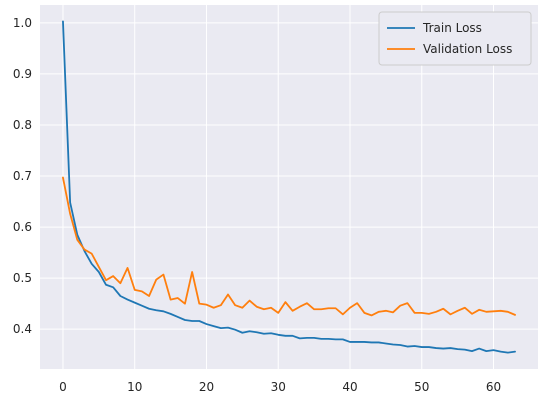  What do you see at coordinates (22, 329) in the screenshot?
I see `y-tick-label: 0.4` at bounding box center [22, 329].